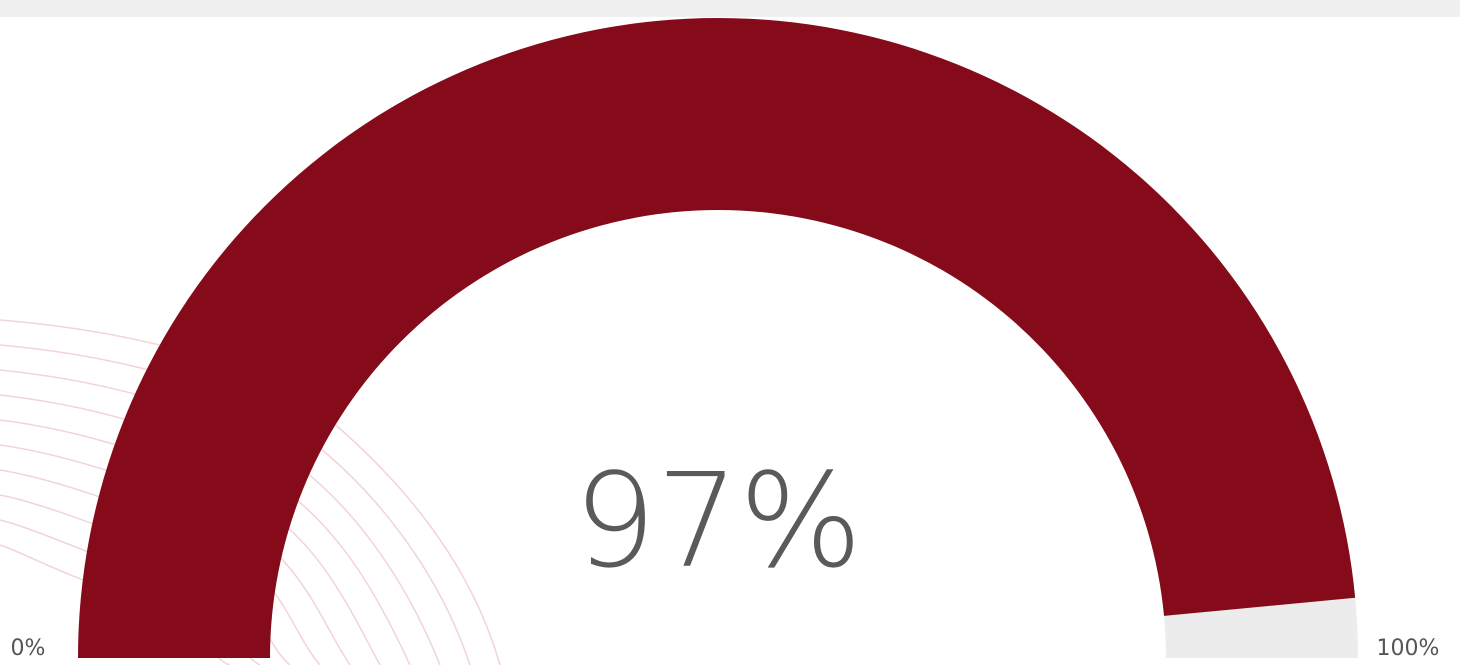  Describe the element at coordinates (718, 521) in the screenshot. I see `gauge-value-label: 97%` at that location.